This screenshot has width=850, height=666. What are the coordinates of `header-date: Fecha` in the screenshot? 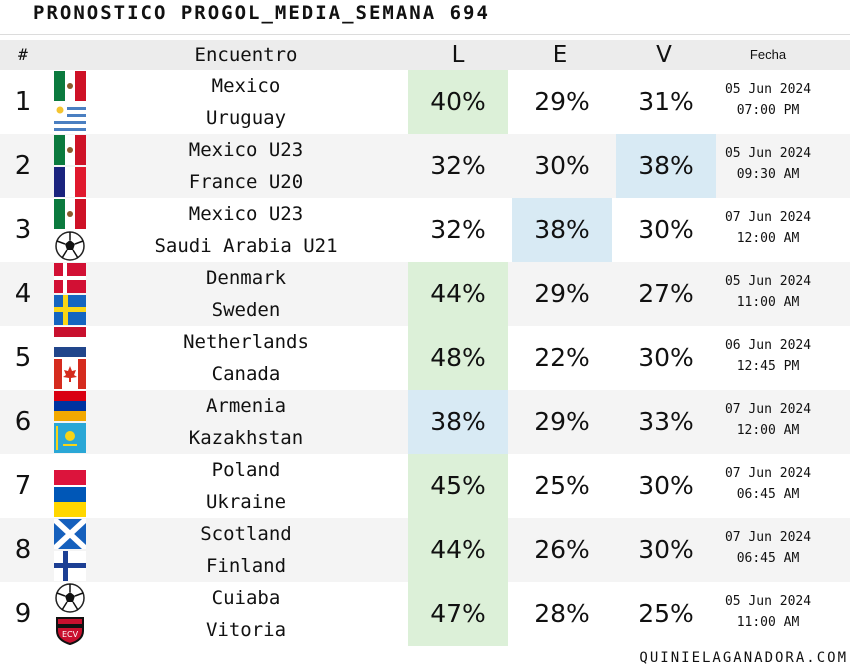 It's located at (768, 54).